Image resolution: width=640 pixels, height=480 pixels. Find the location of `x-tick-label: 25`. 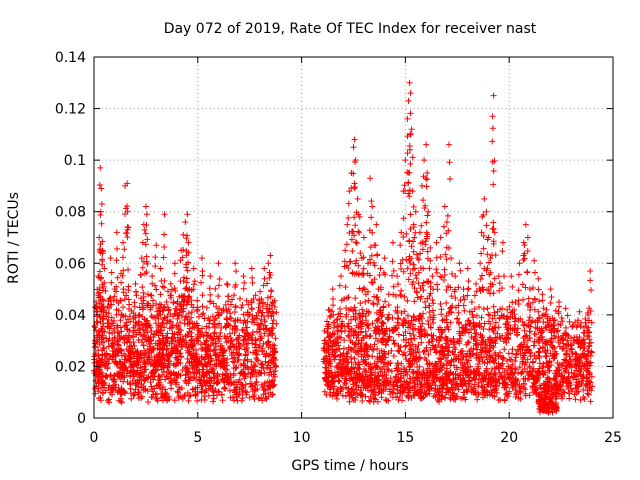

x-tick-label: 25 is located at coordinates (613, 438).